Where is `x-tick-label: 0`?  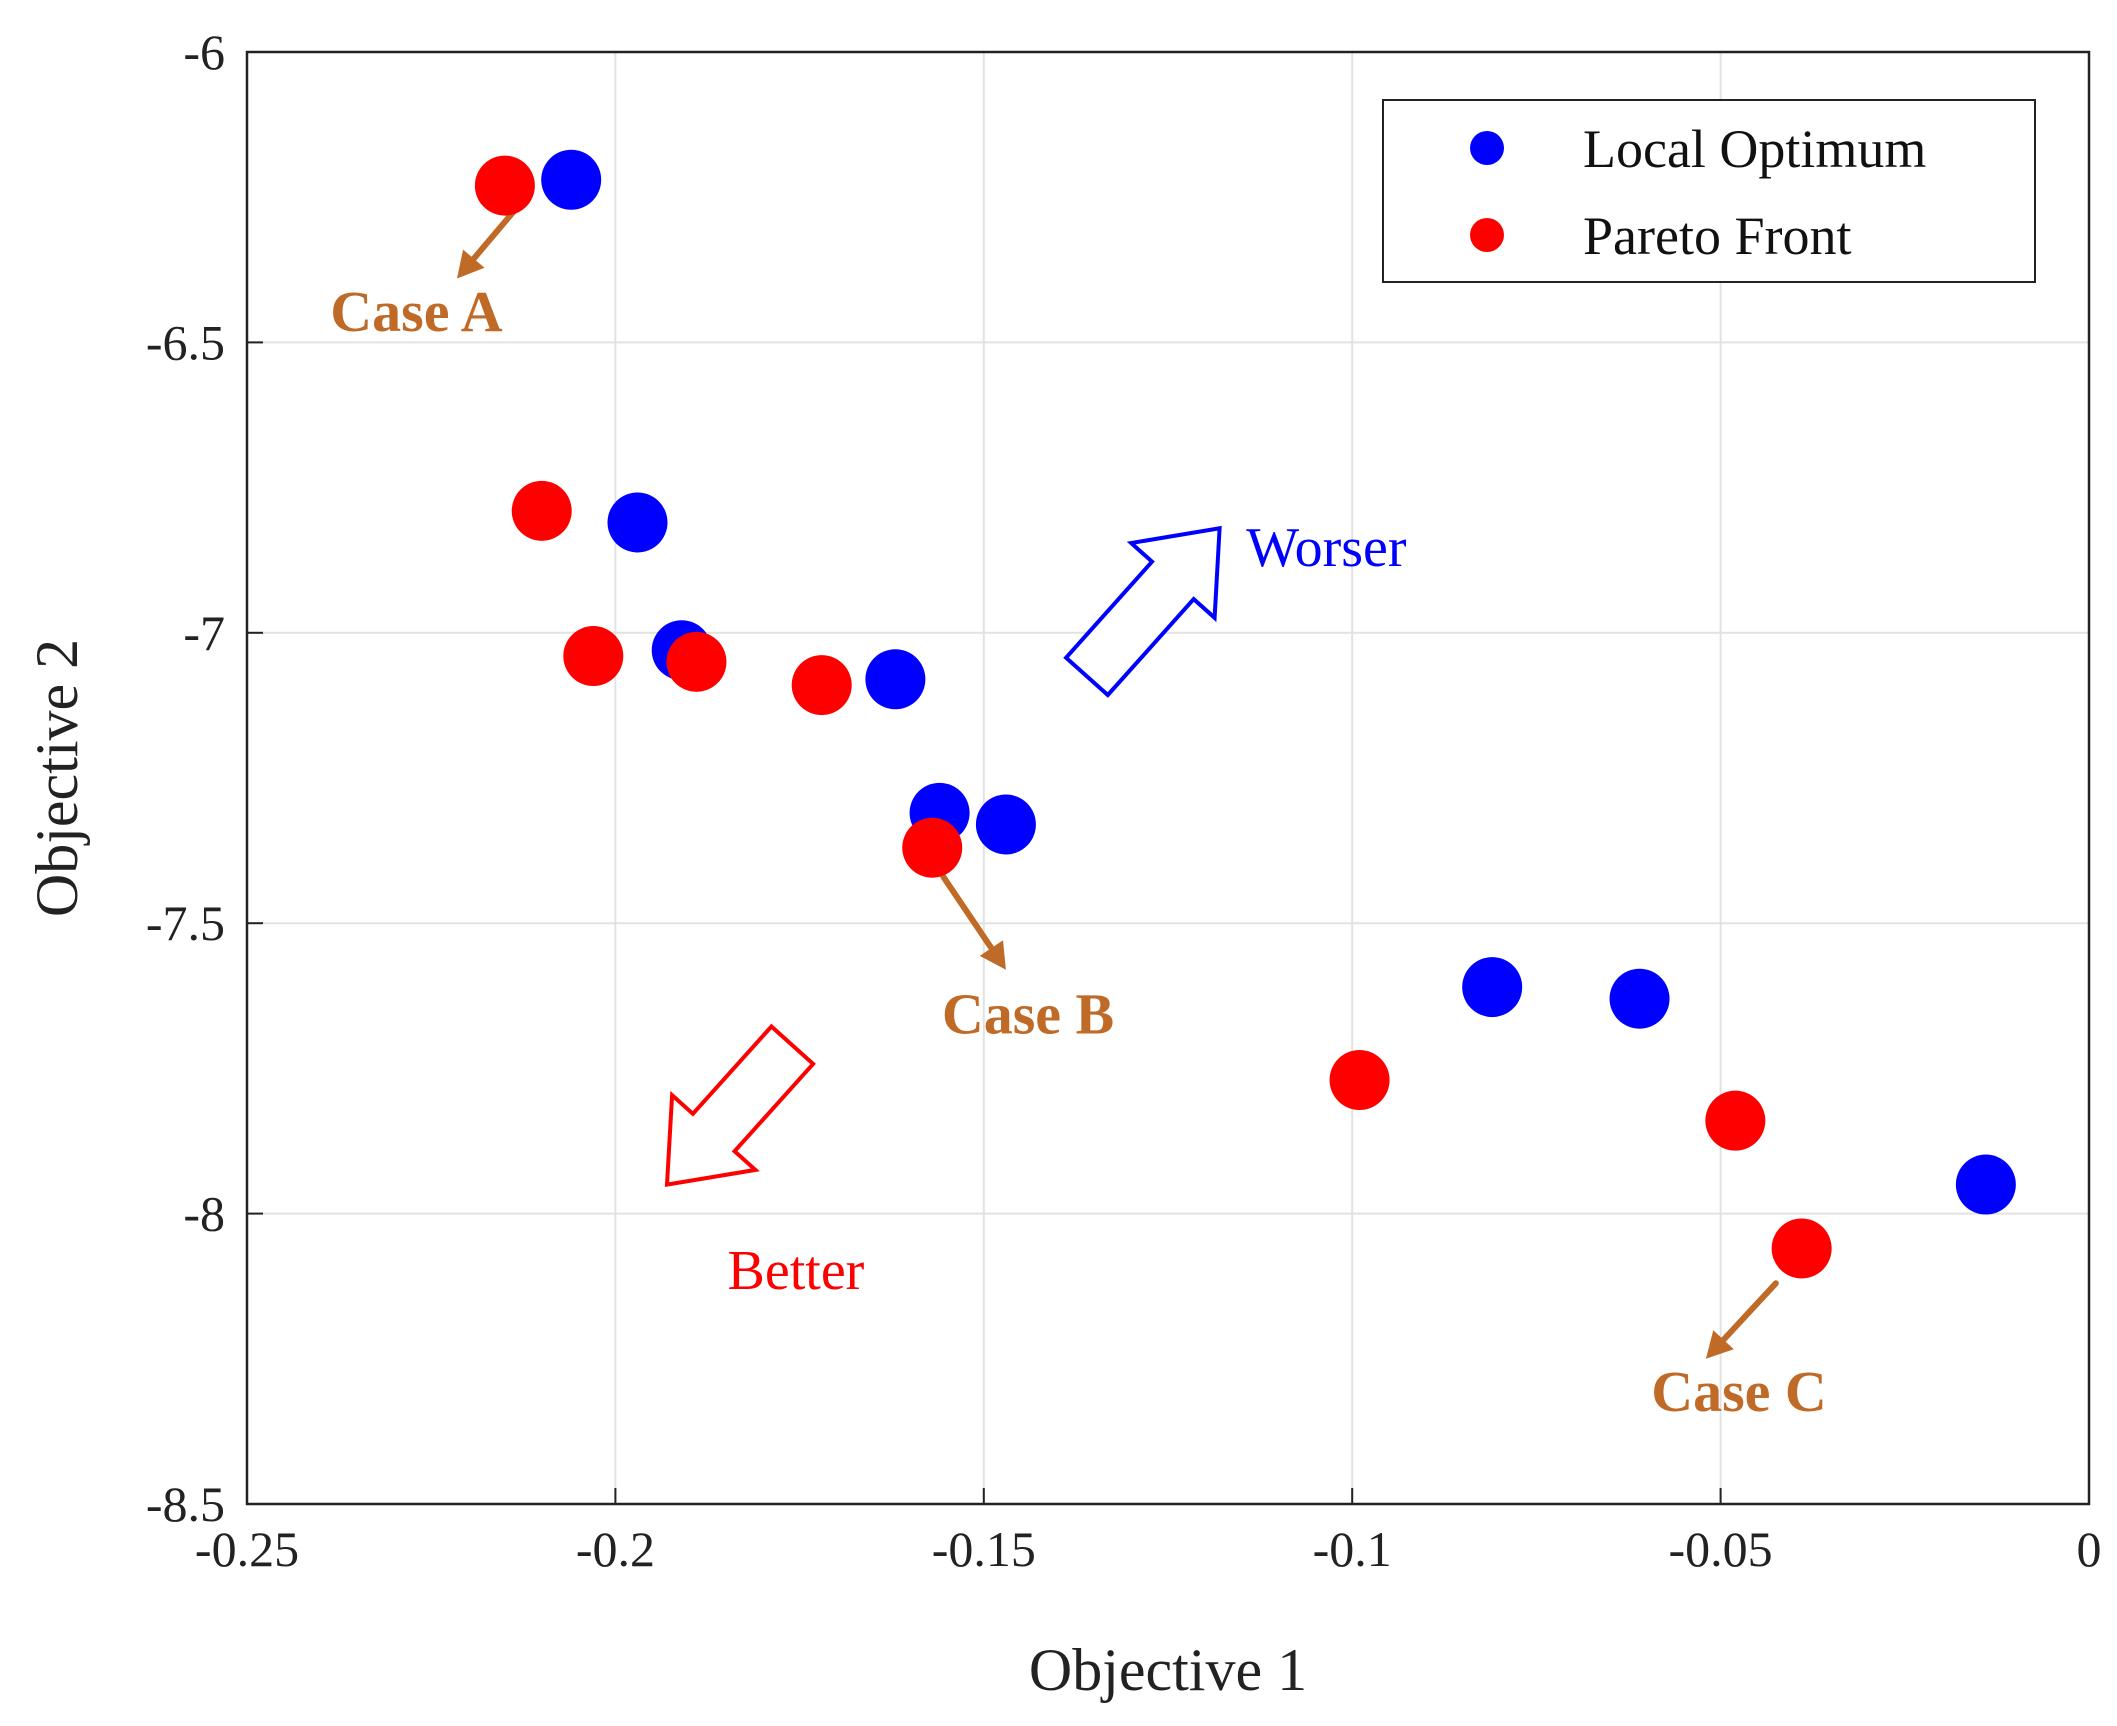
x-tick-label: 0 is located at coordinates (2089, 1549).